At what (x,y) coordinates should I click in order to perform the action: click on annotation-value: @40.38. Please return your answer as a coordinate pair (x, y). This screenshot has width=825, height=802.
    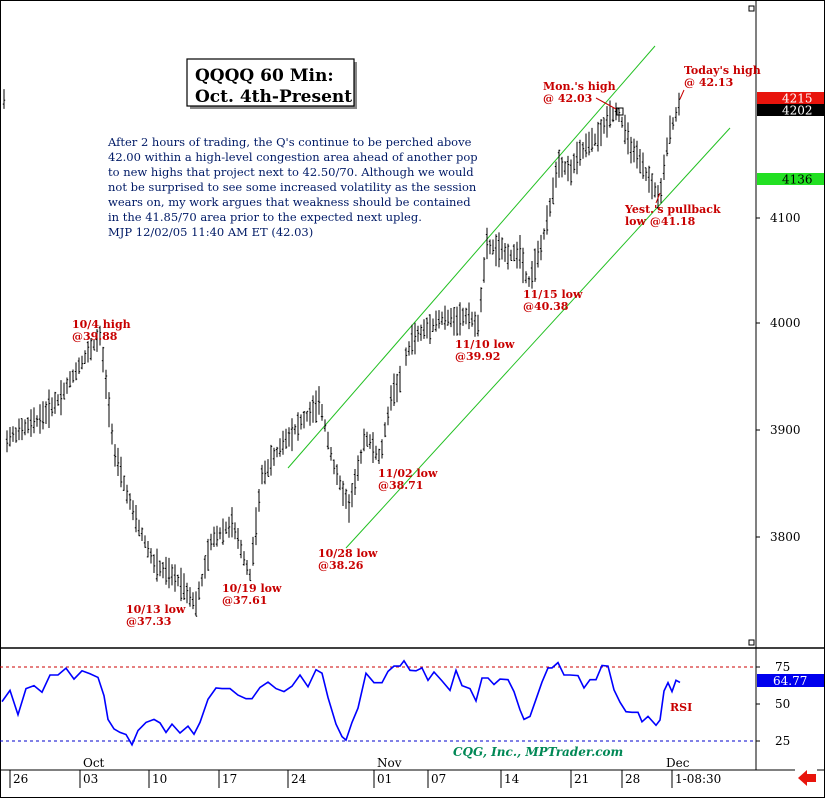
    Looking at the image, I should click on (546, 306).